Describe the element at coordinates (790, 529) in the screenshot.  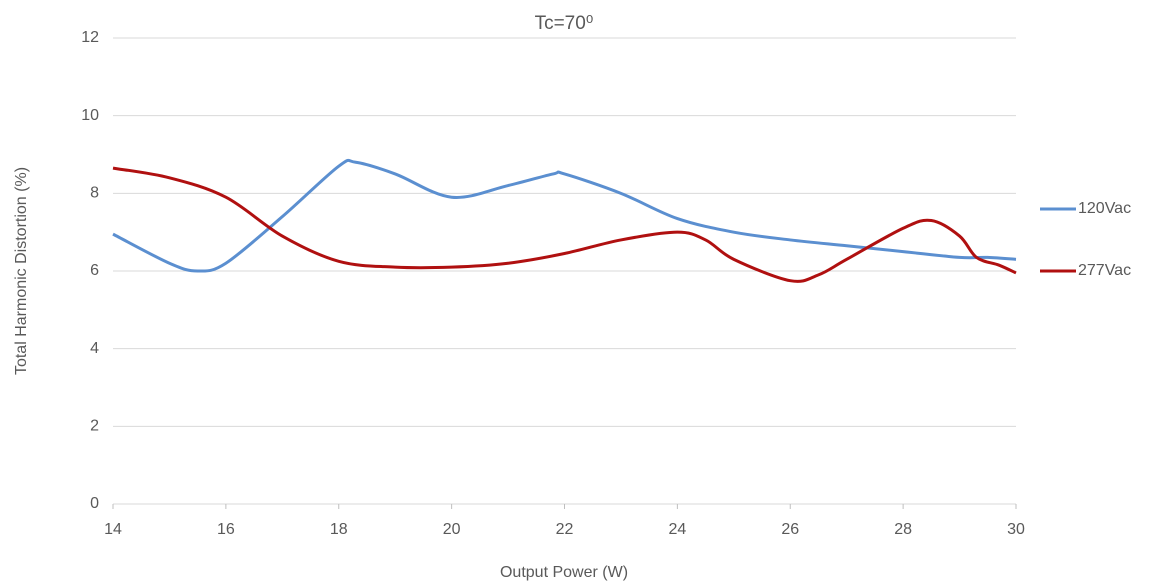
I see `x-tick-label: 26` at that location.